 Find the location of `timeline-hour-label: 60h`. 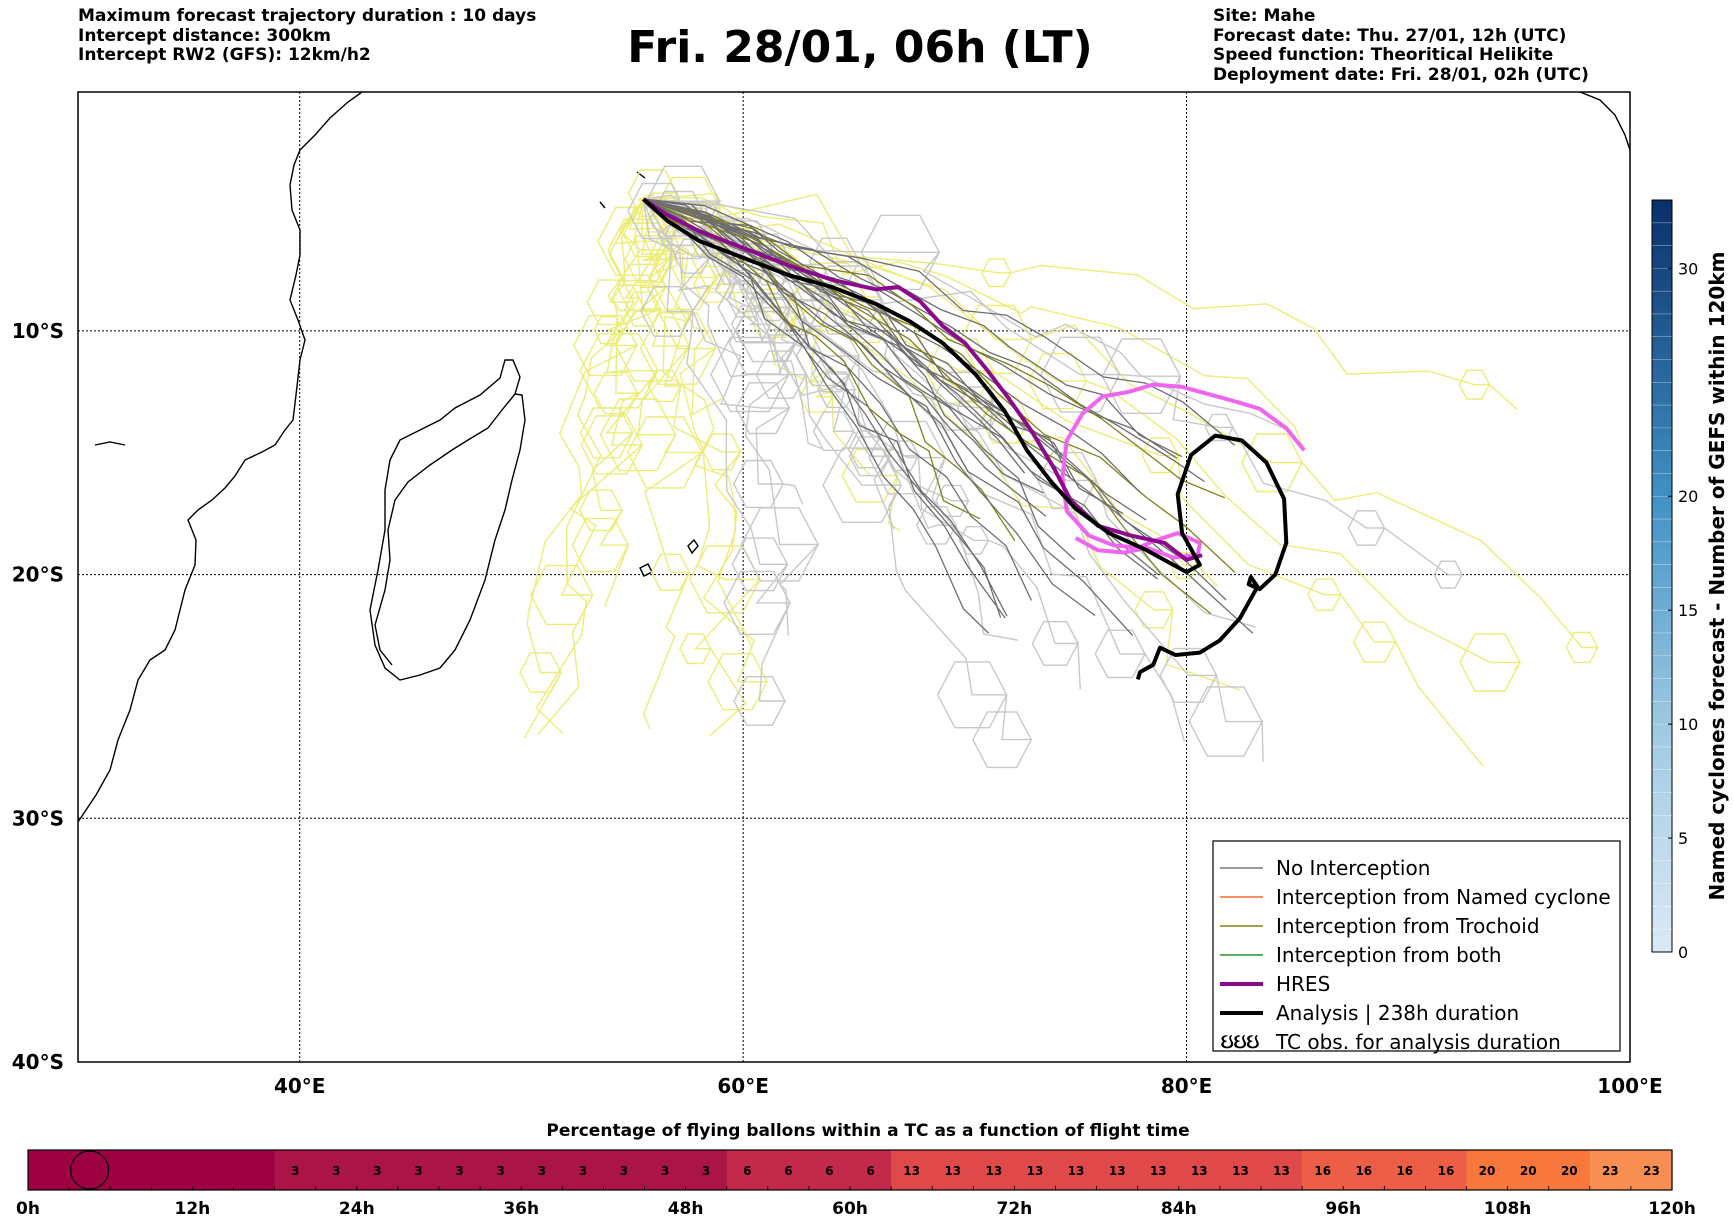

timeline-hour-label: 60h is located at coordinates (850, 1209).